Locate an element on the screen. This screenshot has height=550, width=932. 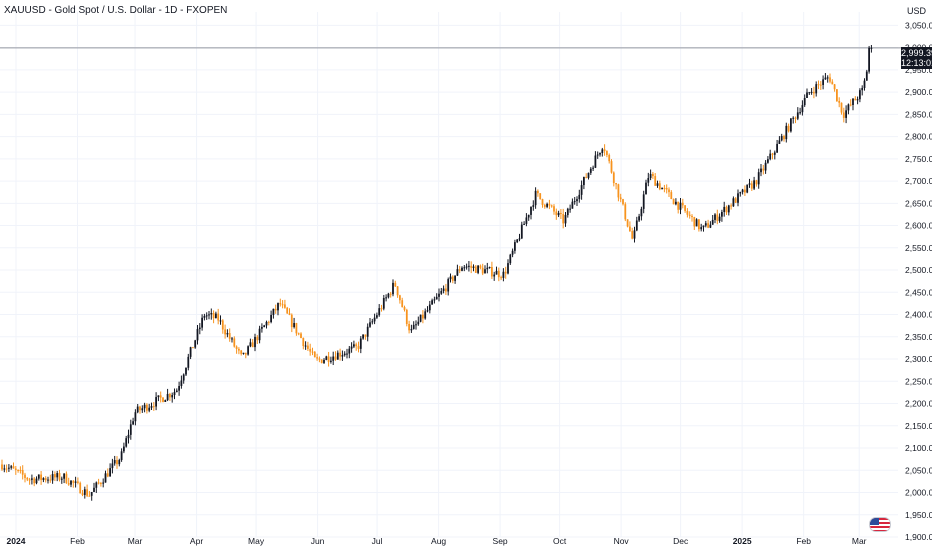
last-price-label: 2,999.39 is located at coordinates (916, 53).